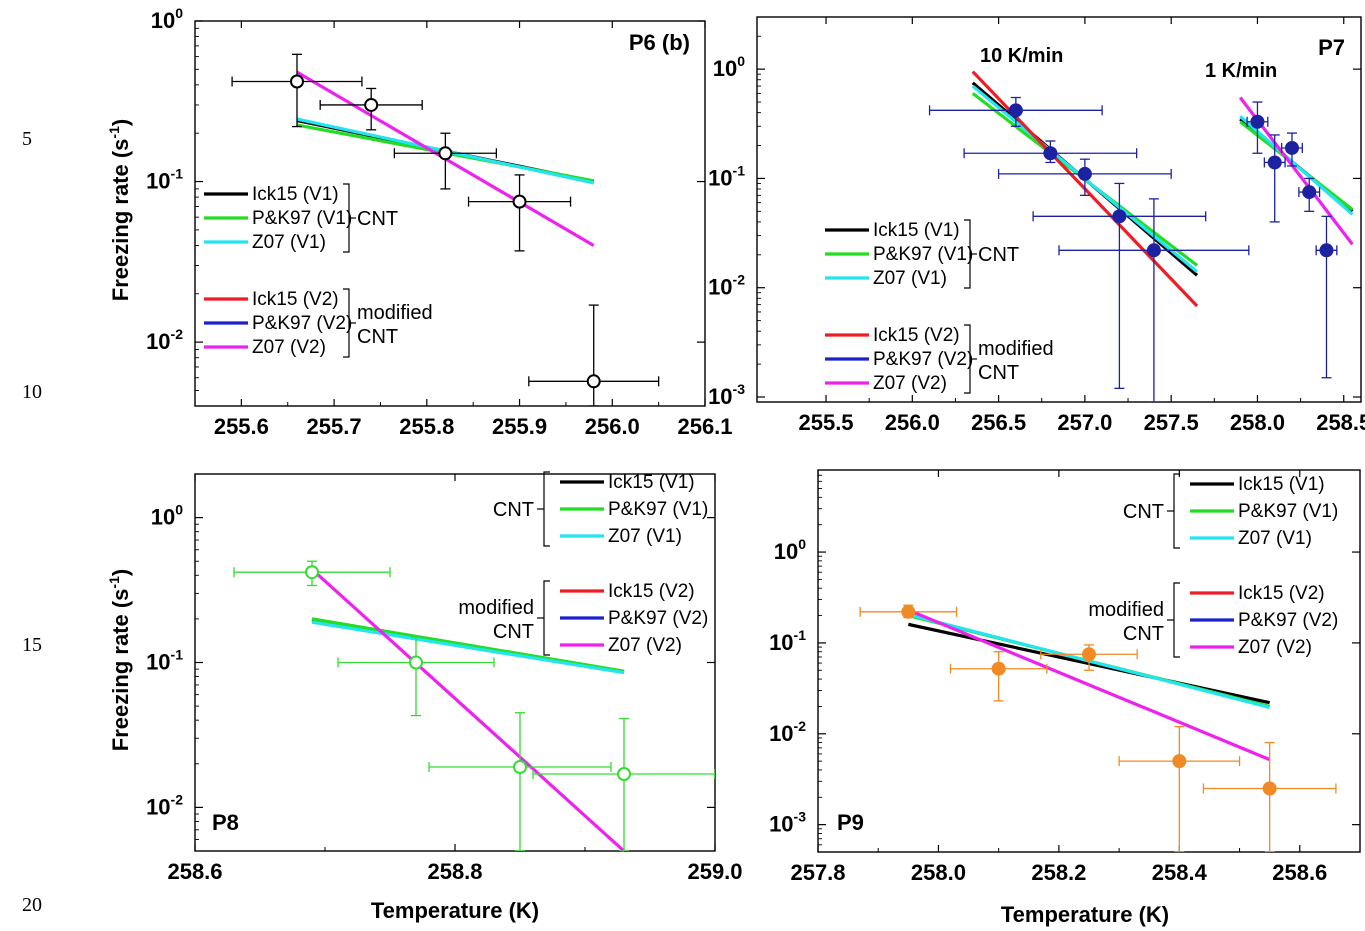 Image resolution: width=1365 pixels, height=931 pixels. Describe the element at coordinates (1331, 47) in the screenshot. I see `panel-label: P7` at that location.